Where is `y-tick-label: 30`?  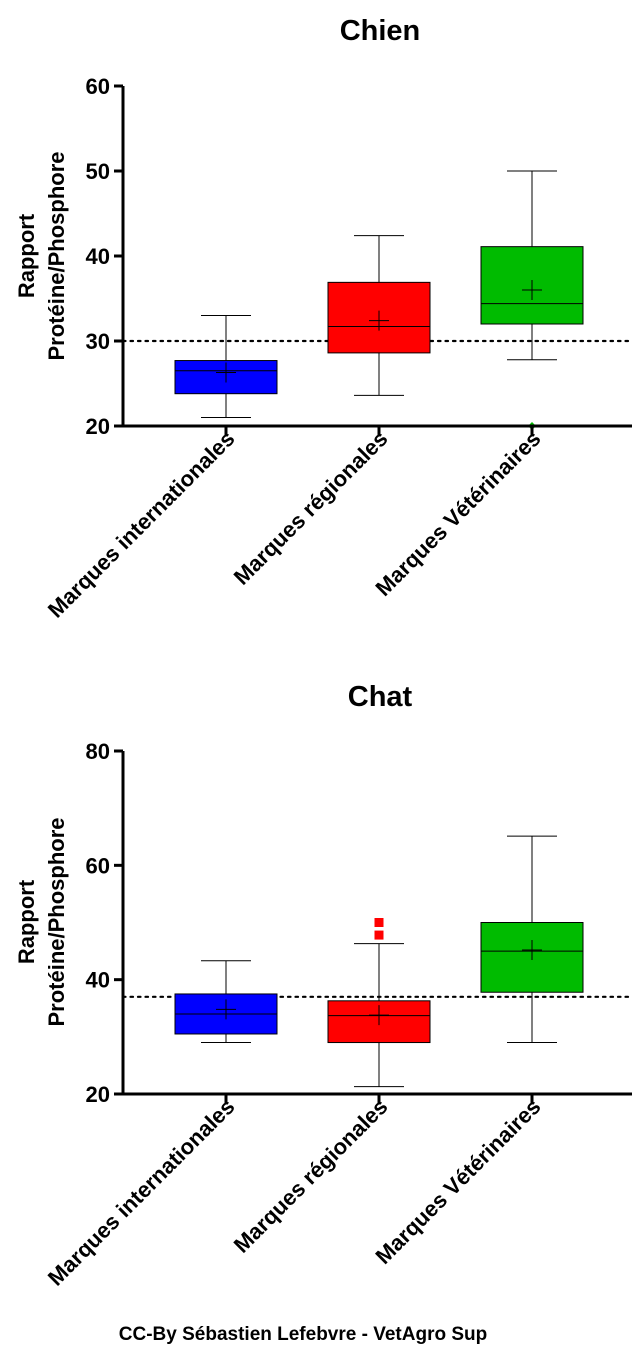 y-tick-label: 30 is located at coordinates (98, 341).